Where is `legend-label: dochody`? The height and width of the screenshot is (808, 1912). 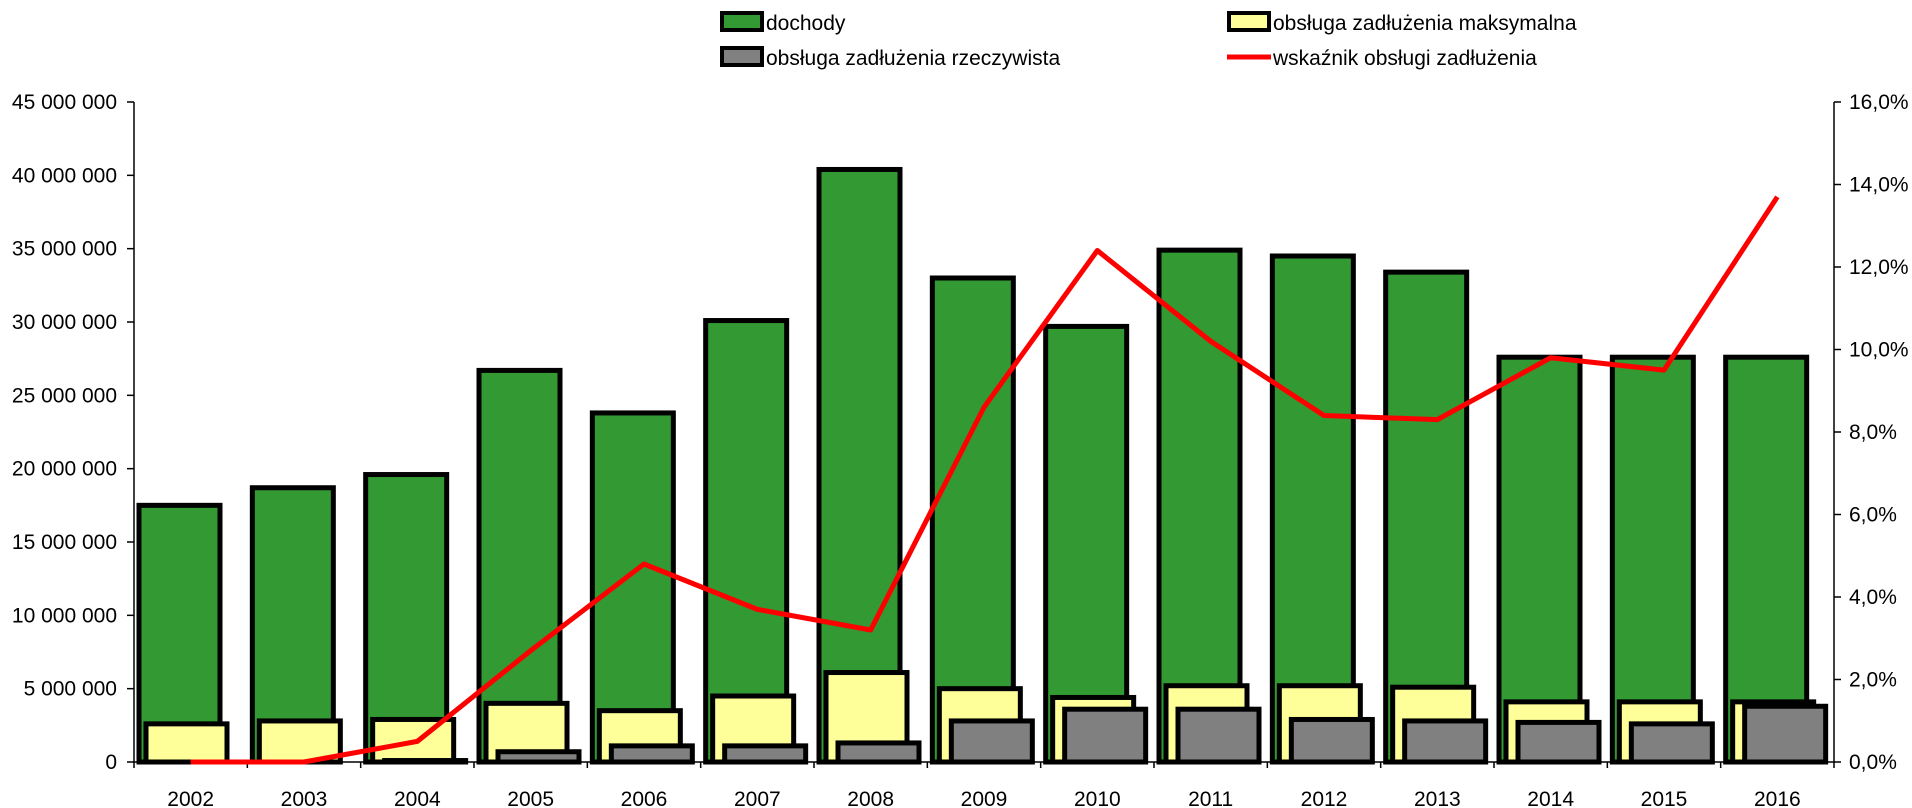
legend-label: dochody is located at coordinates (806, 23).